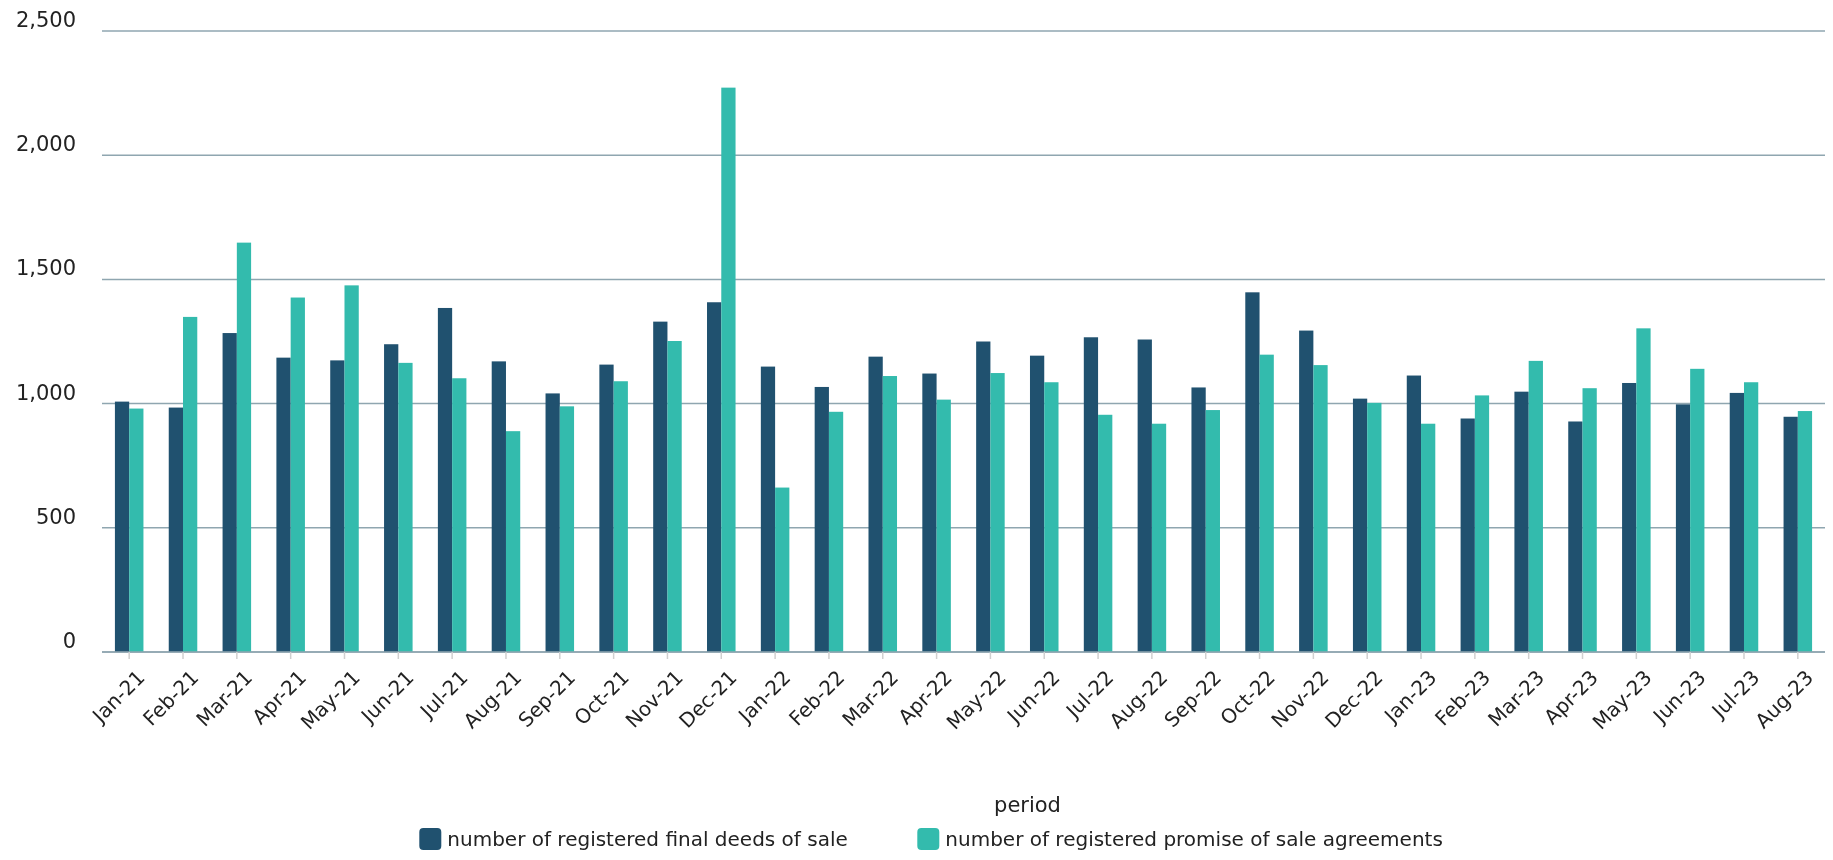 The width and height of the screenshot is (1833, 860). What do you see at coordinates (647, 839) in the screenshot?
I see `legend-label: number of registered final deeds of sale` at bounding box center [647, 839].